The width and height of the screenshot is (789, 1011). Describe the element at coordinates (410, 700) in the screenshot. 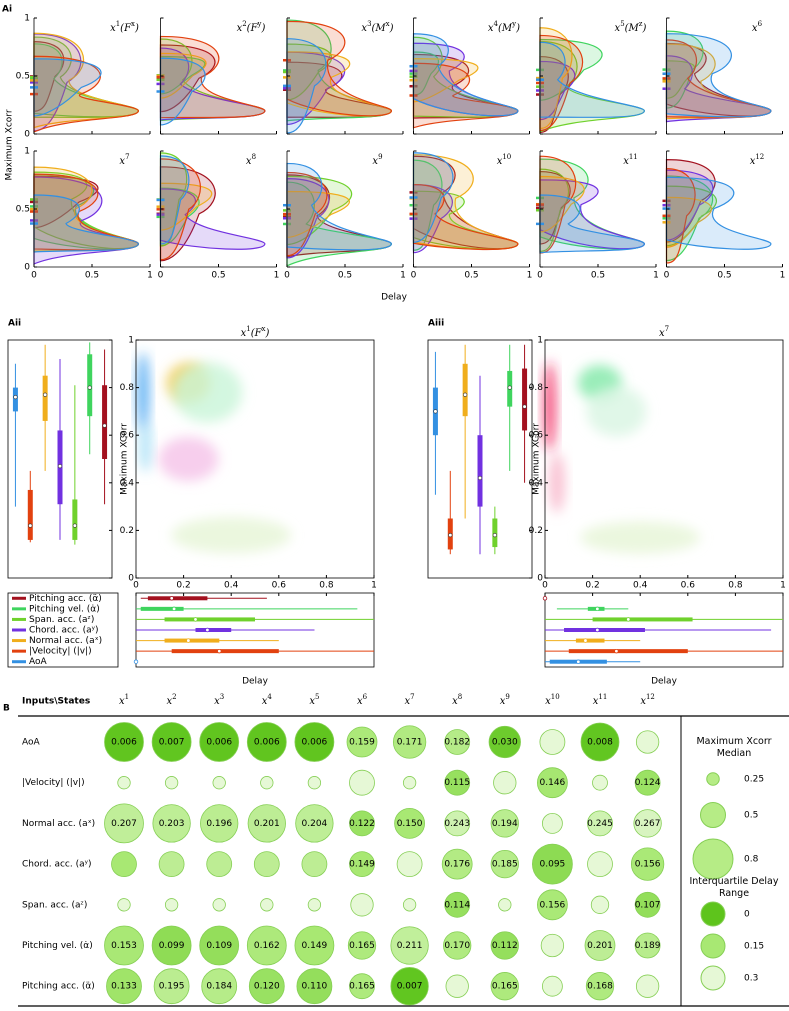

I see `column-header: x7` at that location.